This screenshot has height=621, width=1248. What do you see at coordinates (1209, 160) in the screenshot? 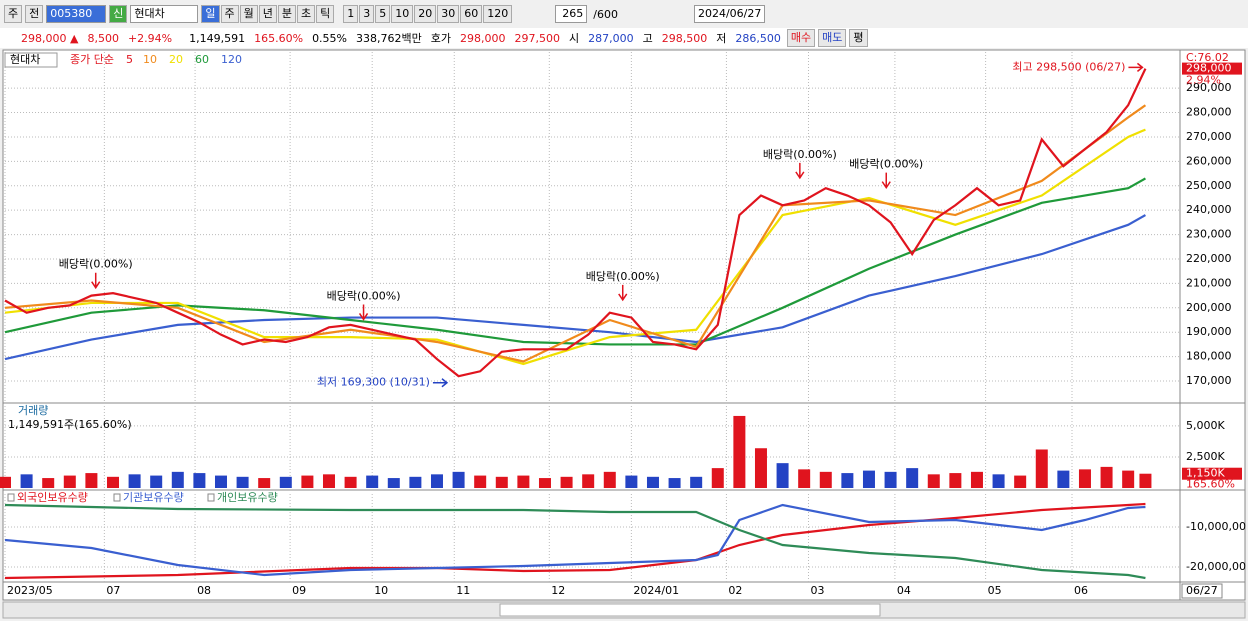
I see `y-tick-label: 260,000` at bounding box center [1209, 160].